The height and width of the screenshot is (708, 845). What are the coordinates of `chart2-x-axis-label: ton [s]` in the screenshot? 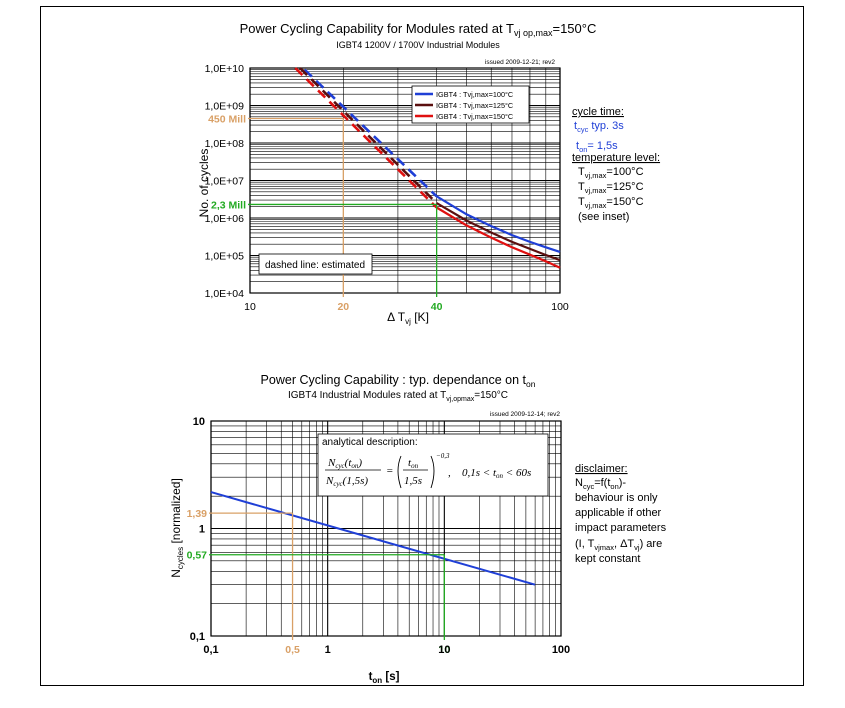 It's located at (384, 678).